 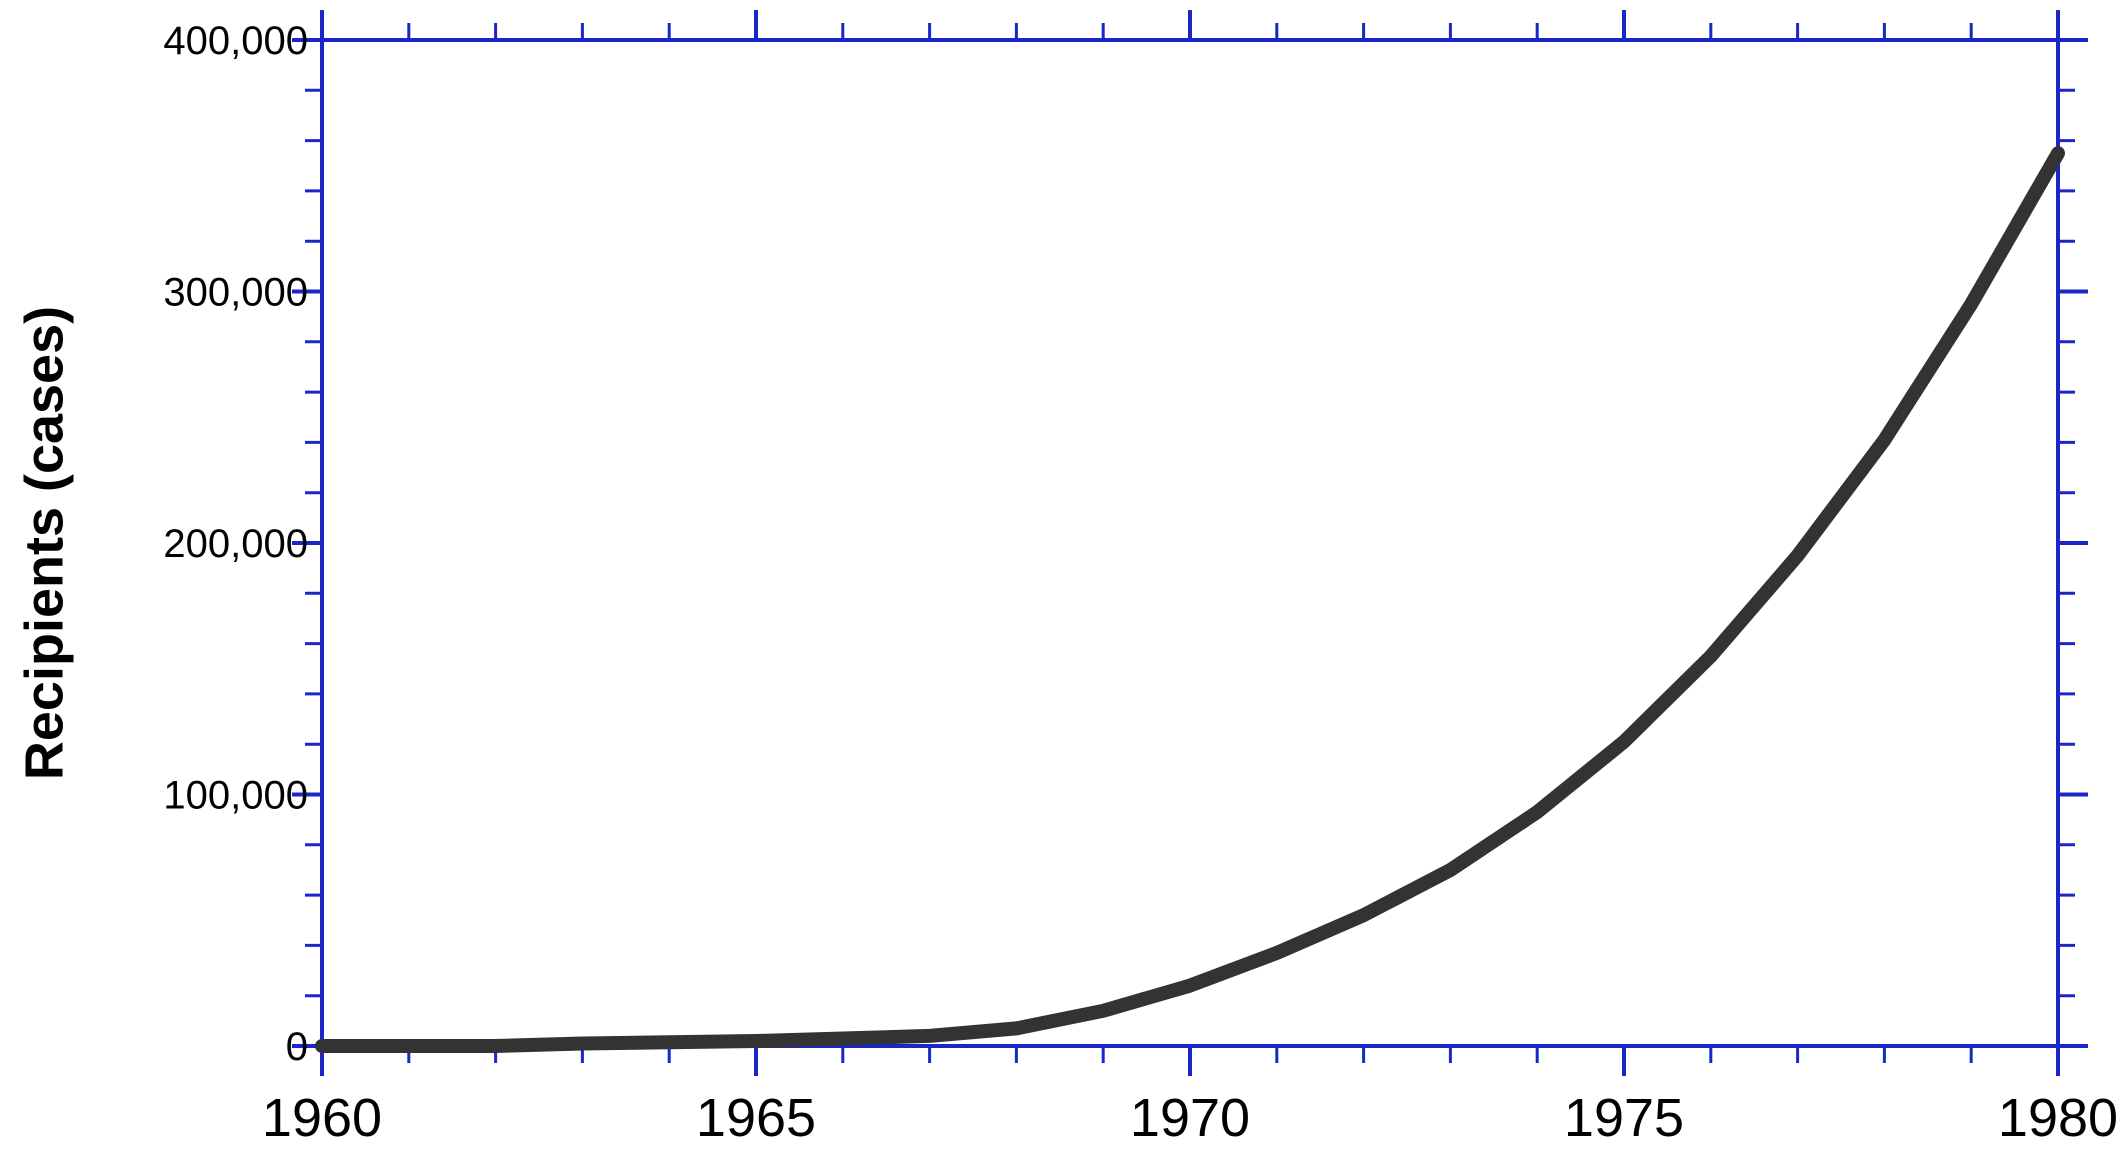 I want to click on x-tick-label: 1980, so click(x=2058, y=1118).